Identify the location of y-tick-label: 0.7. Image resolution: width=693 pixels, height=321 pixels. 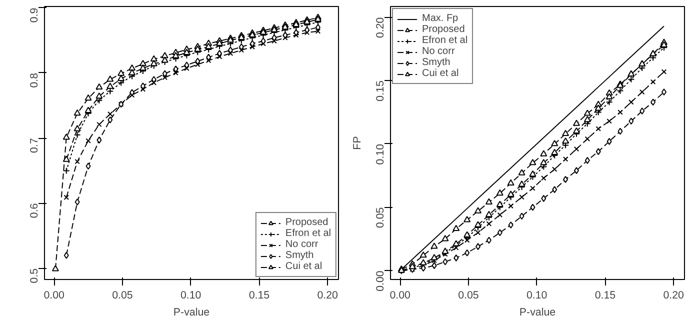
(34, 145).